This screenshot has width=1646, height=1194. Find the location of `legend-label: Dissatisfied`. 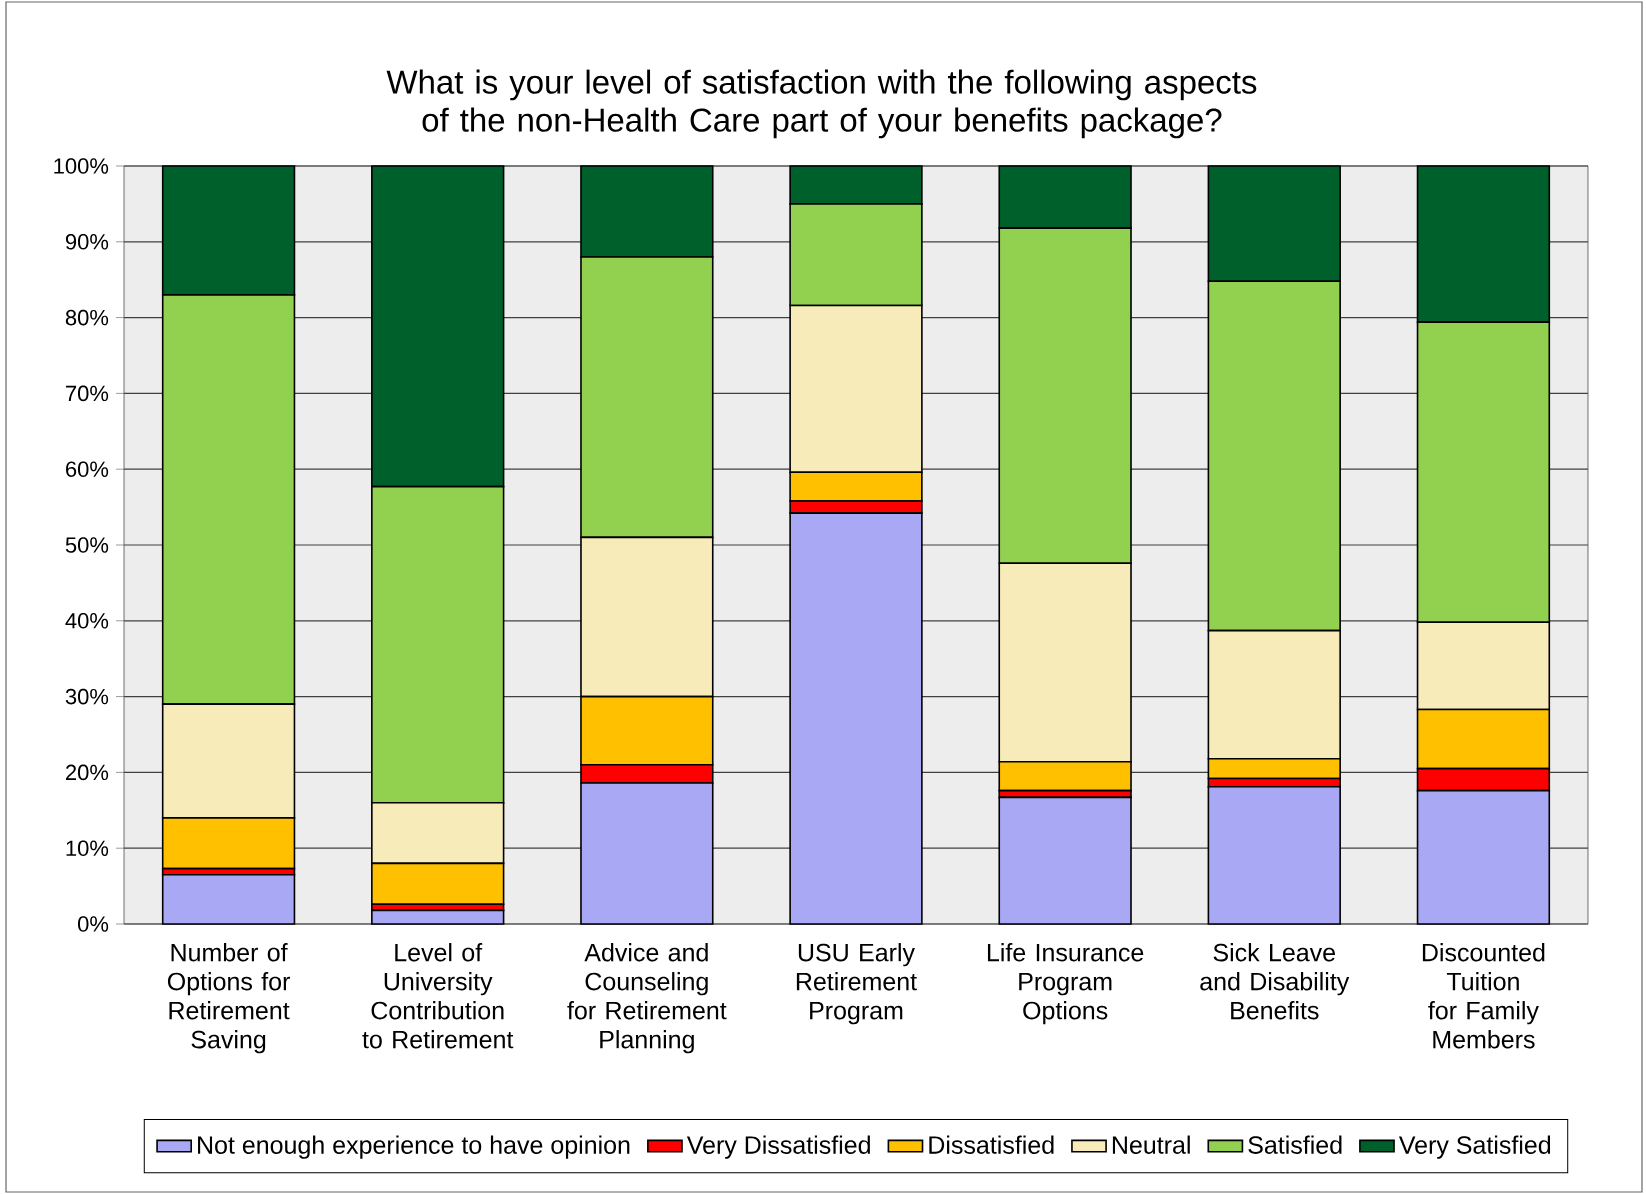

legend-label: Dissatisfied is located at coordinates (991, 1144).